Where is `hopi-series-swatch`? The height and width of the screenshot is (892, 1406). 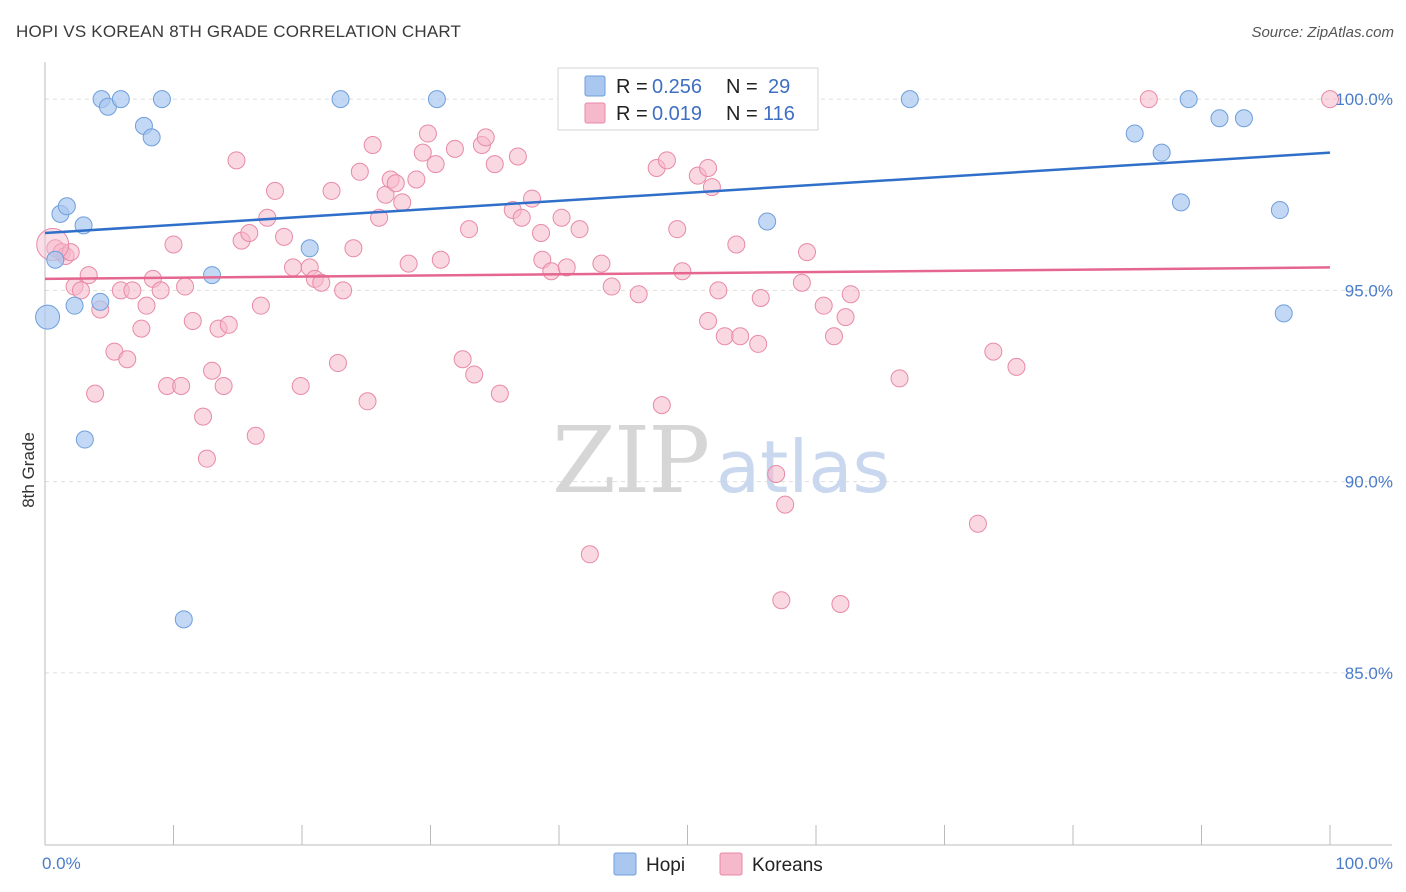
hopi-series-swatch is located at coordinates (625, 864).